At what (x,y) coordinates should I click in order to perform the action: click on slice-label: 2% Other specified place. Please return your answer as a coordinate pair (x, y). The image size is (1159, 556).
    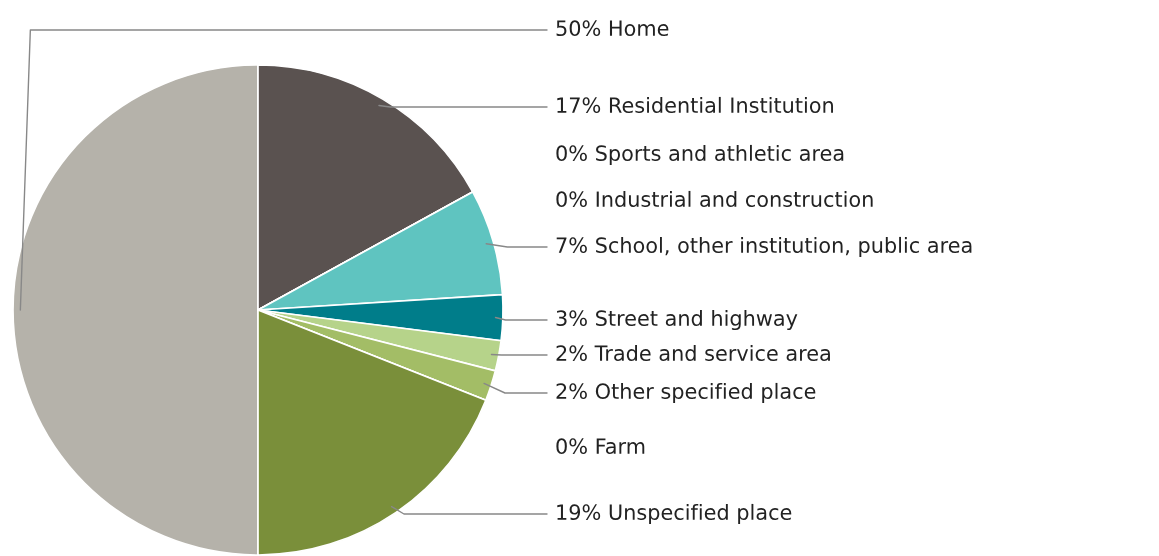
    Looking at the image, I should click on (686, 393).